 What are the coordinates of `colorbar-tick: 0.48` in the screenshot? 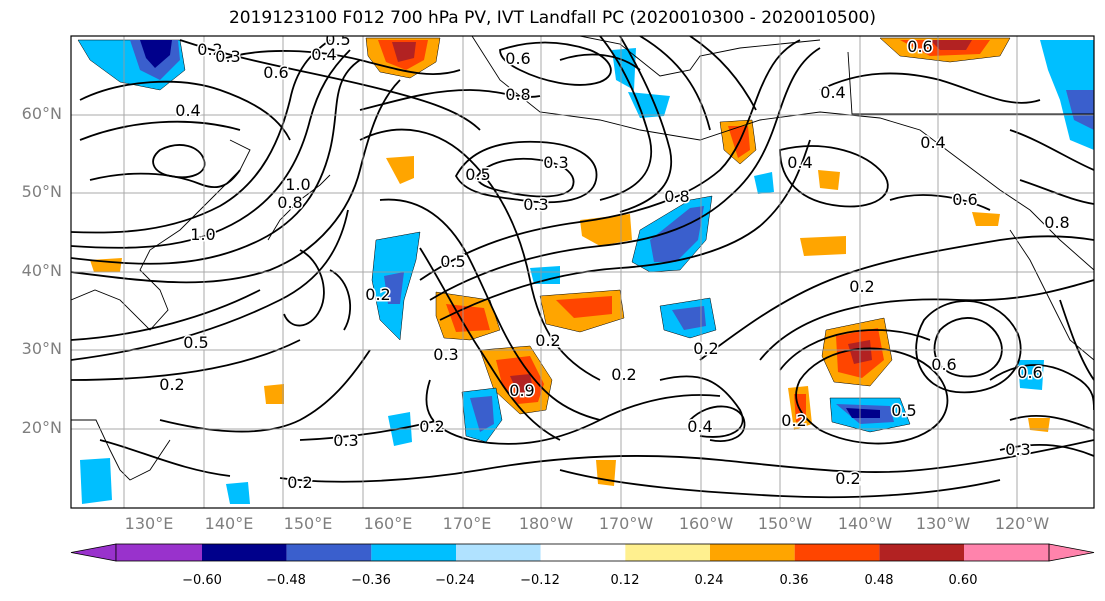 It's located at (879, 580).